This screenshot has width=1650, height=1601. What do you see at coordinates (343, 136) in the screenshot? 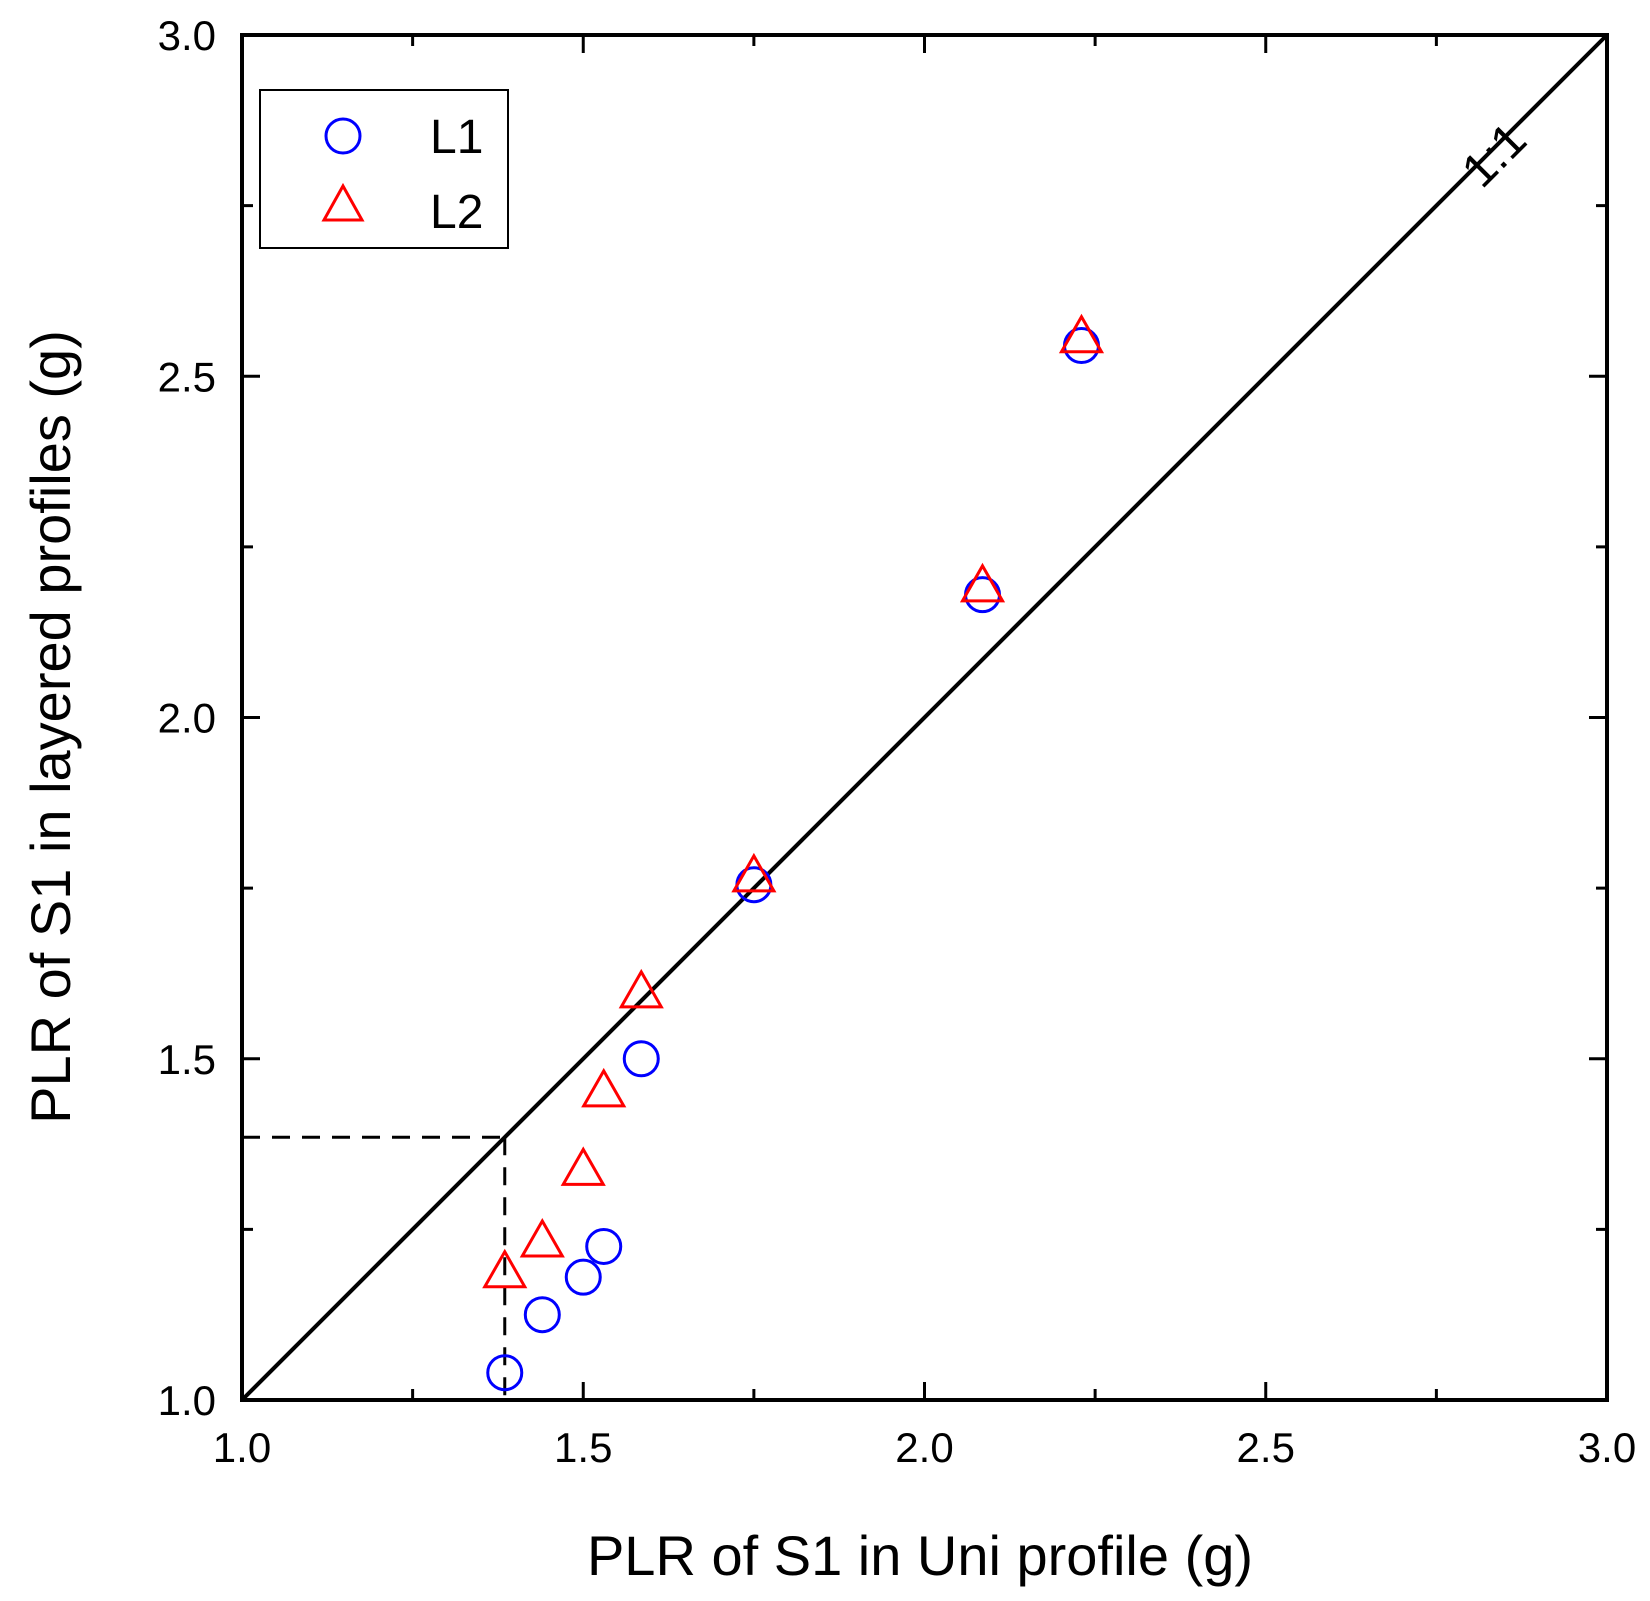
I see `legend-marker-l1` at bounding box center [343, 136].